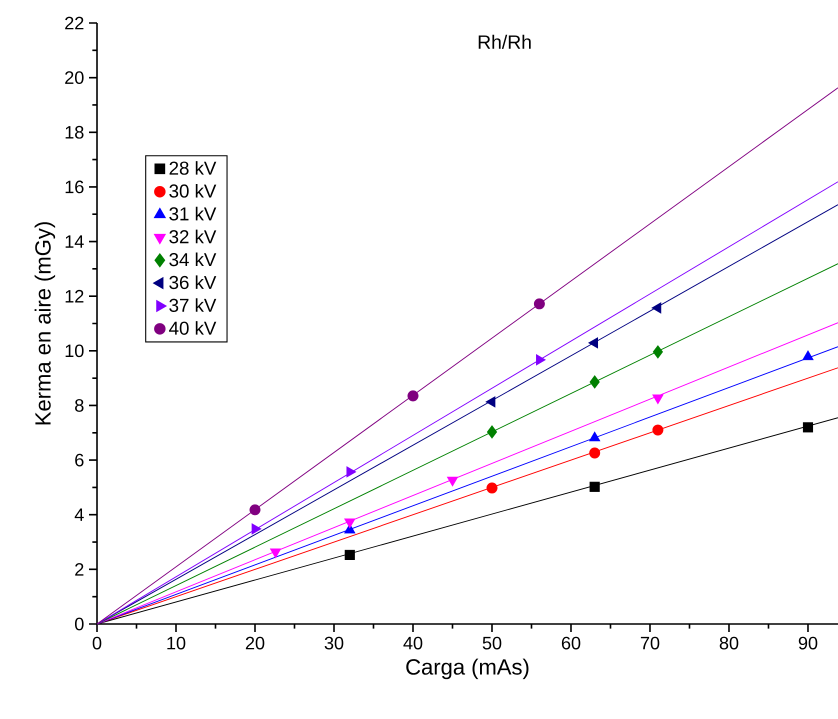 The height and width of the screenshot is (719, 838). What do you see at coordinates (176, 643) in the screenshot?
I see `x-tick-label: 10` at bounding box center [176, 643].